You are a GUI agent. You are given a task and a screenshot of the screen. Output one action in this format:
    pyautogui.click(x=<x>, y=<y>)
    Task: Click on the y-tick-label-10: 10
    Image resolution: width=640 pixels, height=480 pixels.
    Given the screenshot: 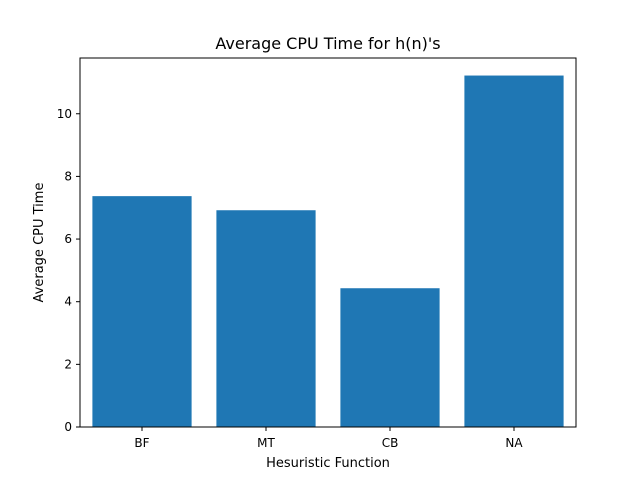 What is the action you would take?
    pyautogui.click(x=64, y=114)
    